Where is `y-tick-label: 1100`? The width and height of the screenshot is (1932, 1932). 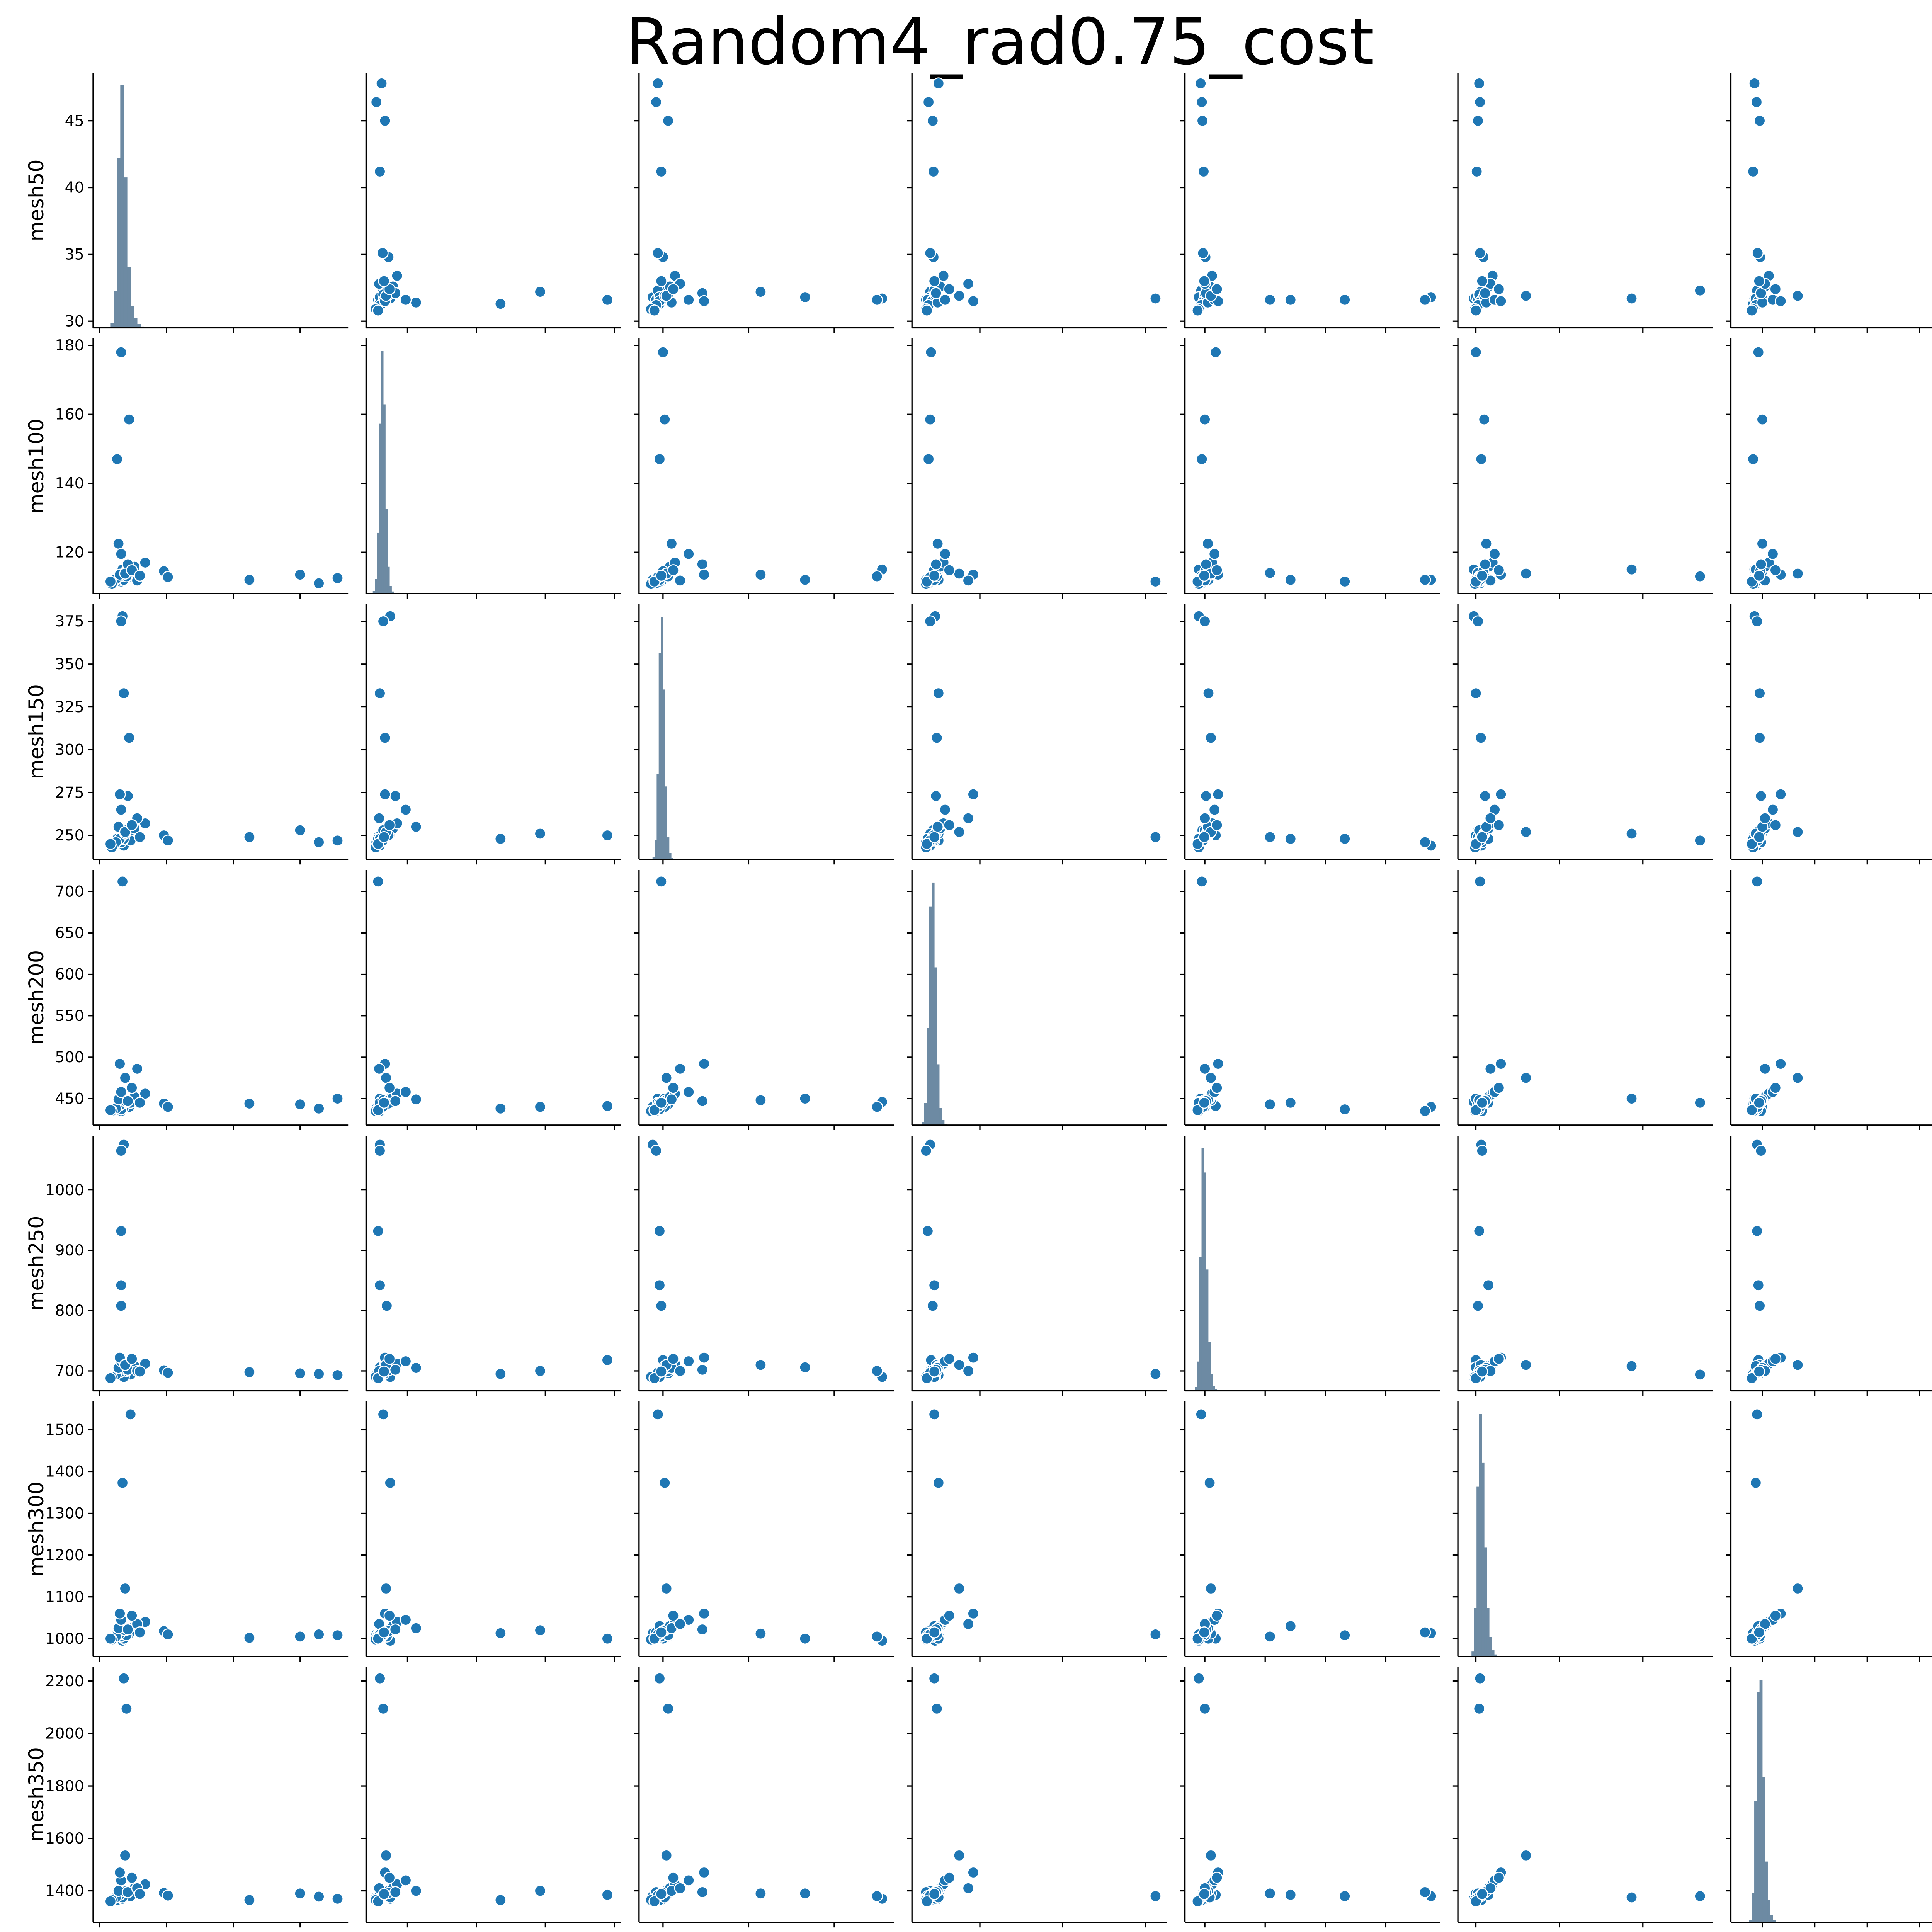
y-tick-label: 1100 is located at coordinates (64, 1597).